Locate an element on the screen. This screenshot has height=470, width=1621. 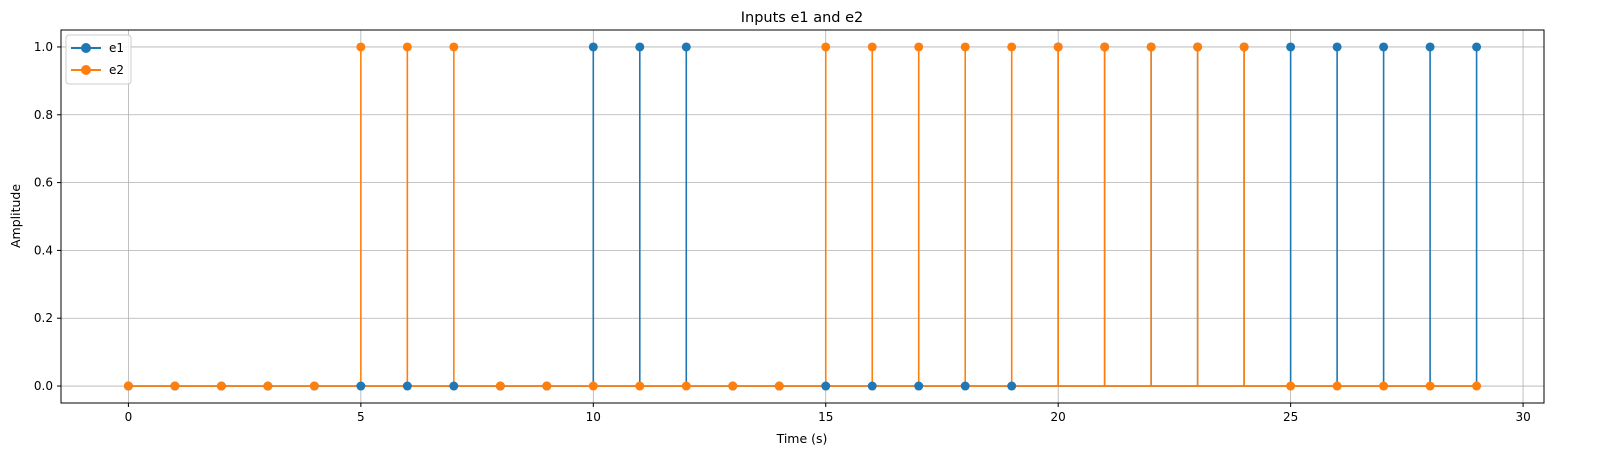
y-tick-label: 0.8 is located at coordinates (43, 115).